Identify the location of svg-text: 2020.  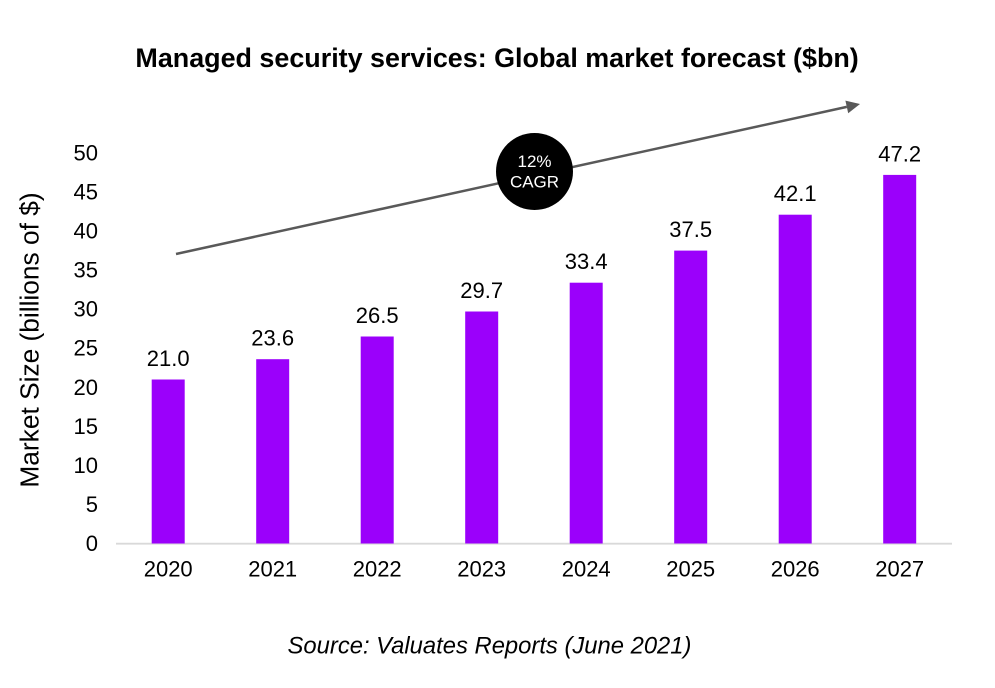
(168, 568).